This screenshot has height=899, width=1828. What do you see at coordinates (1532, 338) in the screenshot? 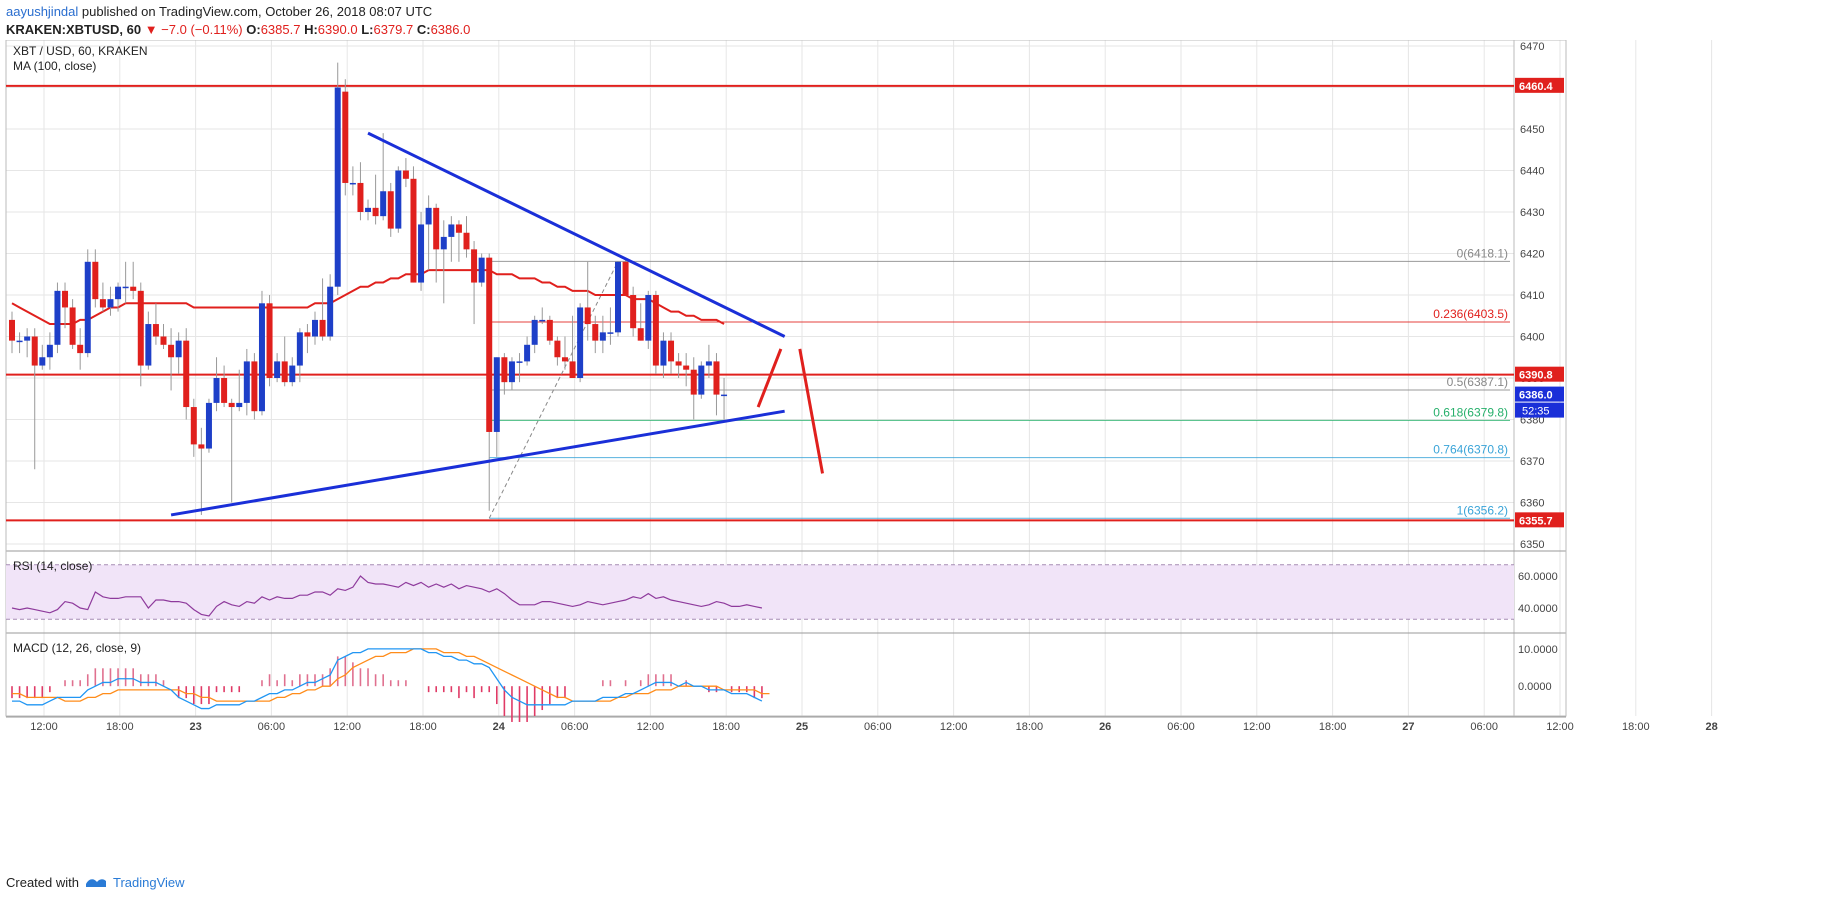
I see `price-tick-label: 6400` at bounding box center [1532, 338].